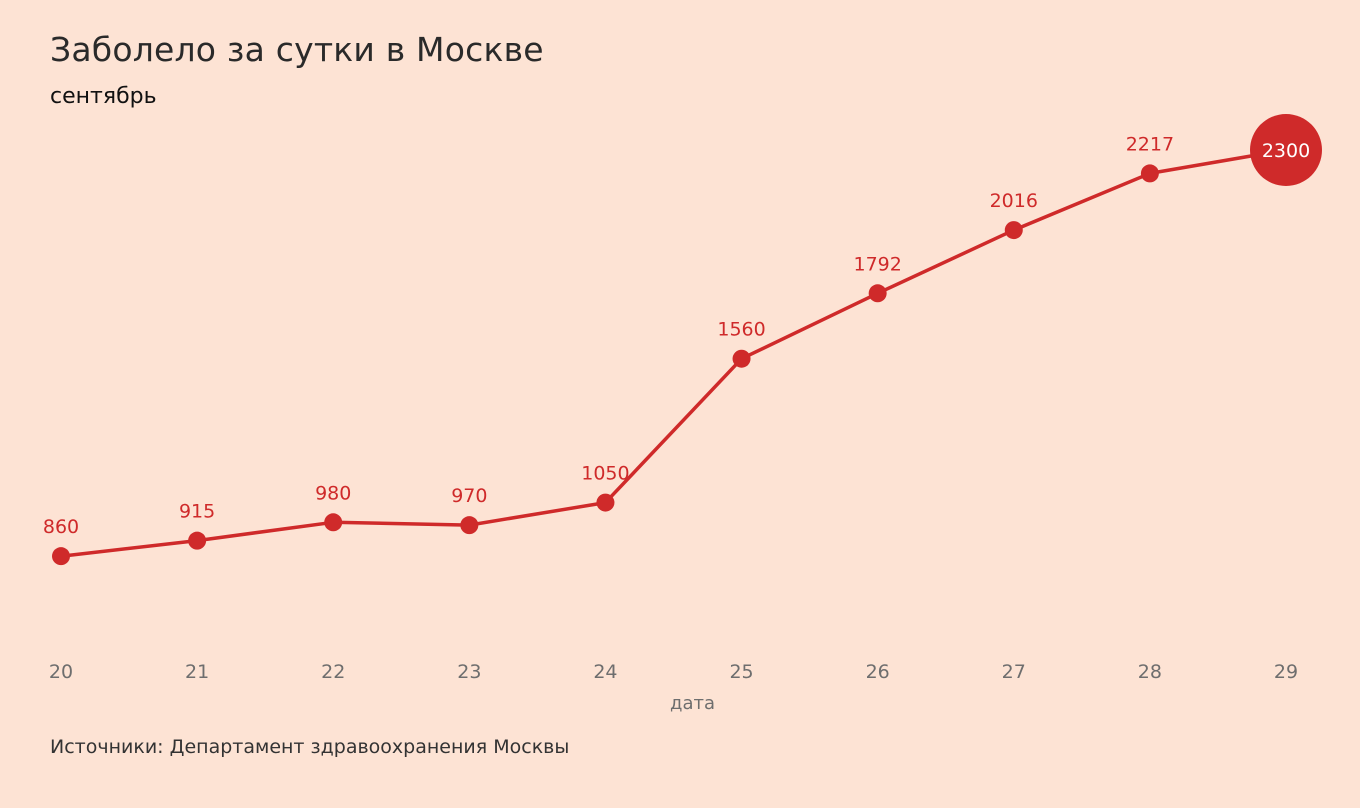  Describe the element at coordinates (878, 672) in the screenshot. I see `x-tick-label: 26` at that location.